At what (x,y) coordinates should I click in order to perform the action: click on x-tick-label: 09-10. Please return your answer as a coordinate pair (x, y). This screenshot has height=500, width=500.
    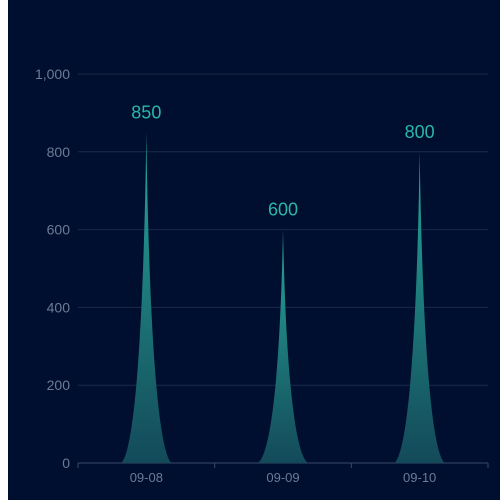
    Looking at the image, I should click on (419, 477).